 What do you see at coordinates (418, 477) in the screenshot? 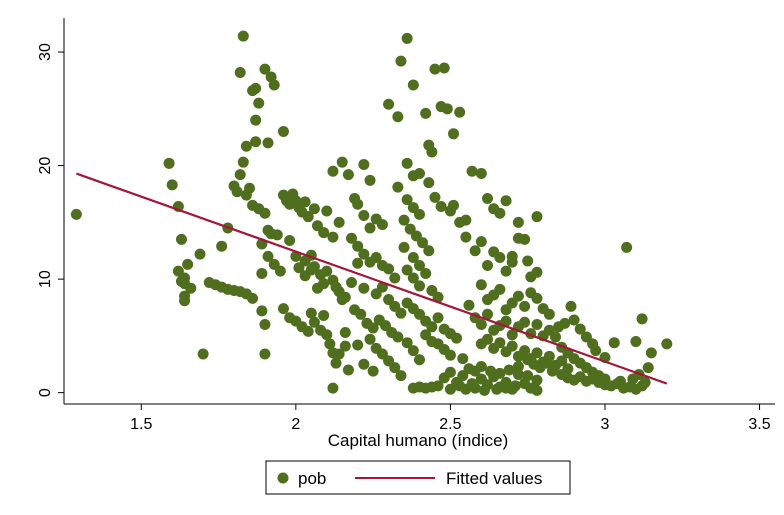
I see `legend: pob Fitted values` at bounding box center [418, 477].